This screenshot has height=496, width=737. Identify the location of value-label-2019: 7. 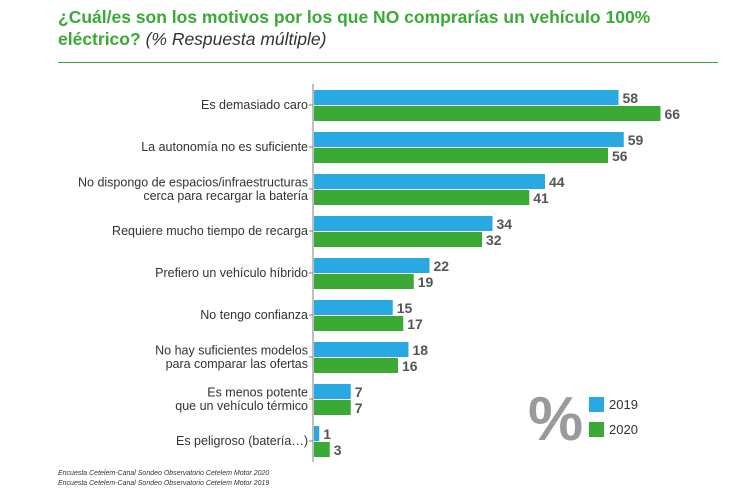
(359, 392).